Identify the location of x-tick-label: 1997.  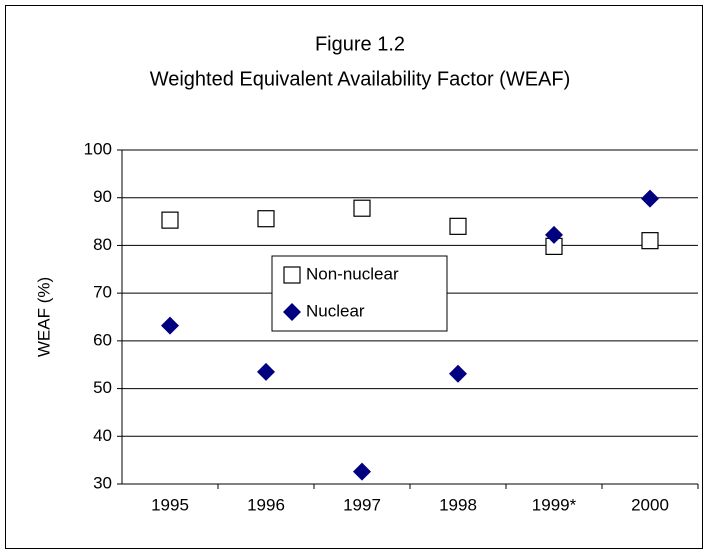
(362, 504).